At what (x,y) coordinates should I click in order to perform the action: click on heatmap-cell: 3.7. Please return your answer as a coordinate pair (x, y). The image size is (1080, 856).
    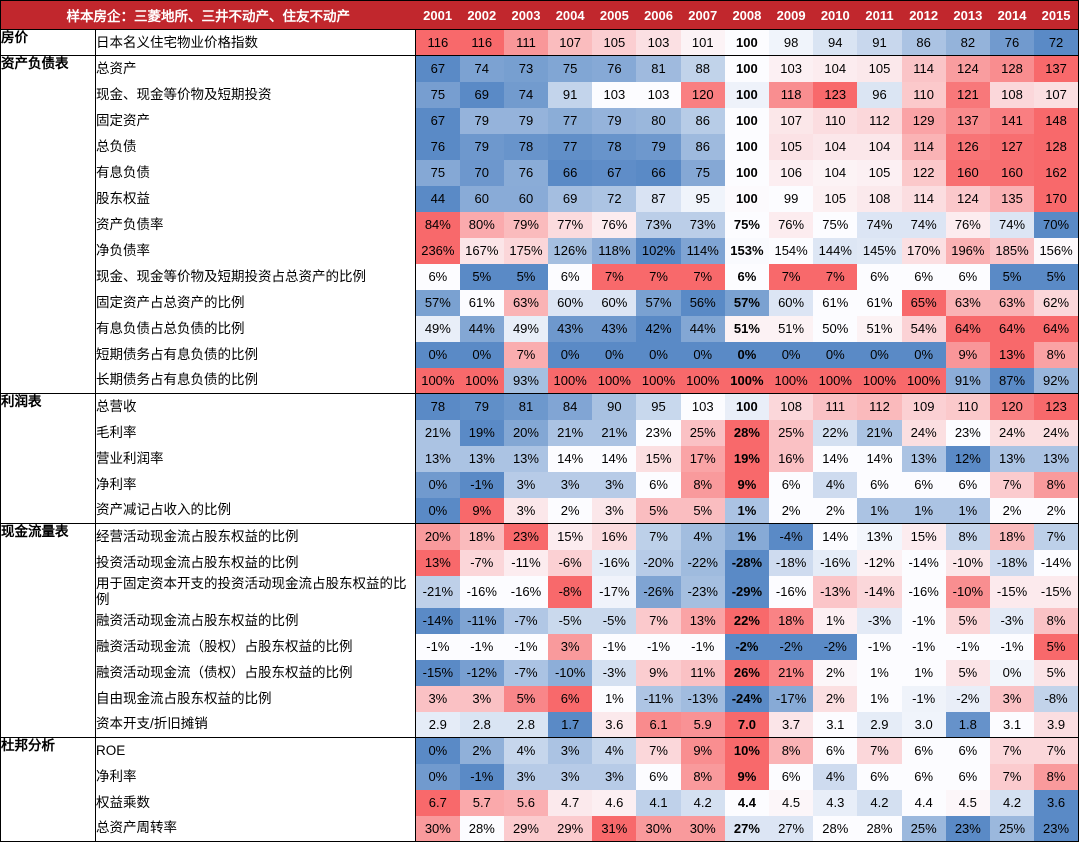
    Looking at the image, I should click on (791, 724).